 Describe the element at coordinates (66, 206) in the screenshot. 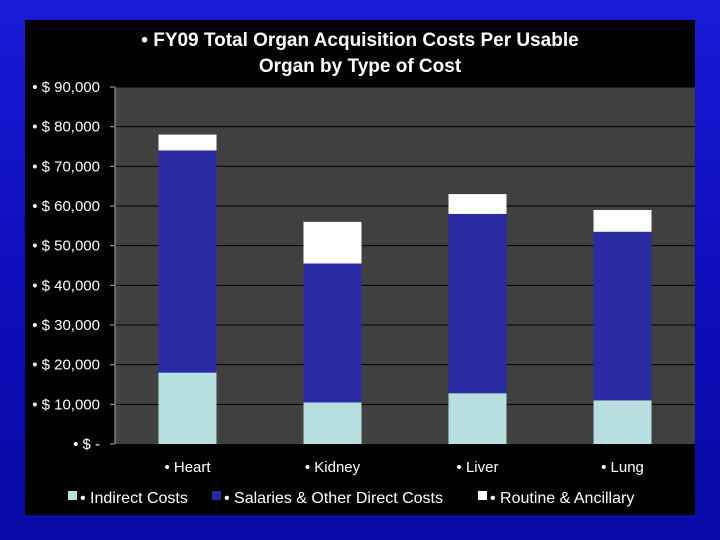

I see `y-tick-label: • $ 60,000` at that location.